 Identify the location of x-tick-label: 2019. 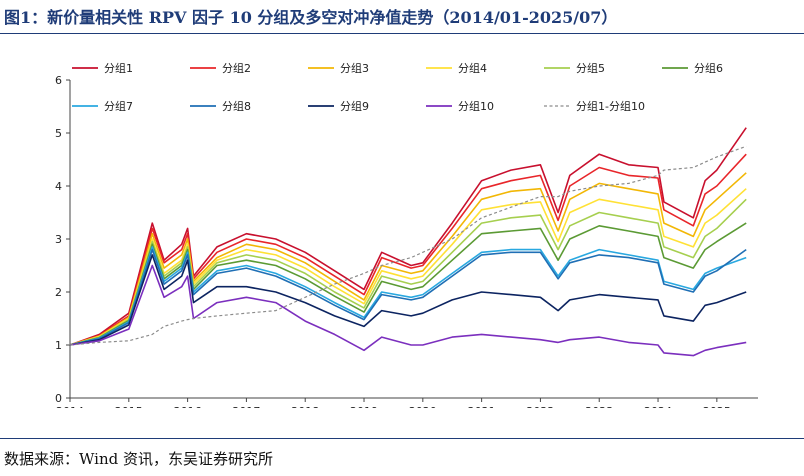
(364, 406).